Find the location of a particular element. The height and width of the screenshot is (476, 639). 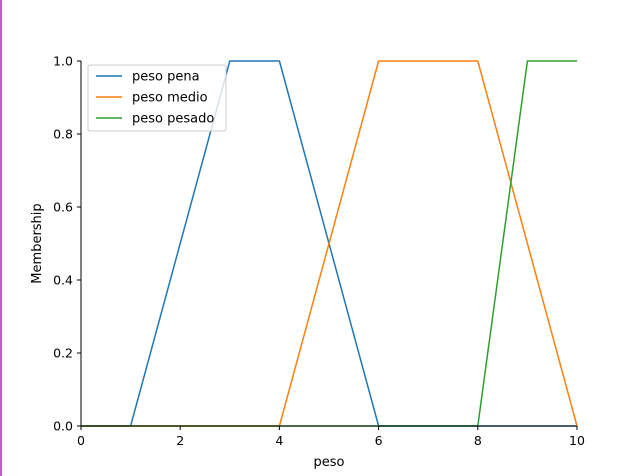

x-tick-label: 8 is located at coordinates (478, 440).